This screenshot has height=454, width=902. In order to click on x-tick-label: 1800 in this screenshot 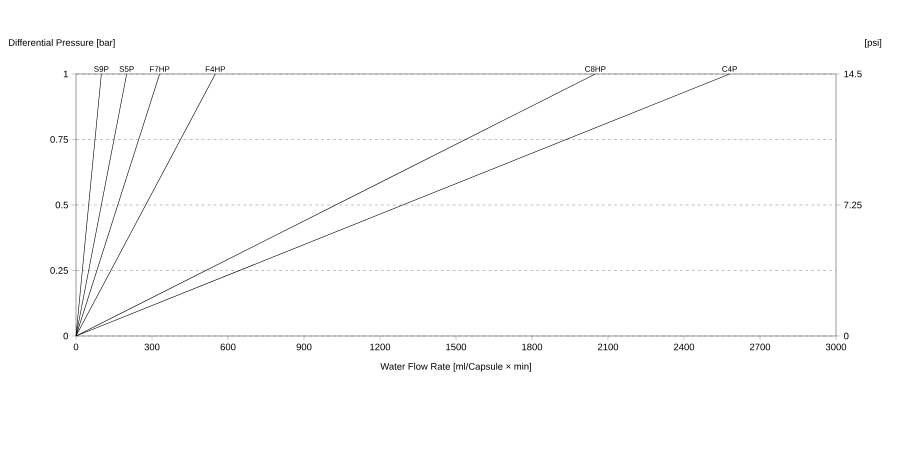, I will do `click(532, 347)`.